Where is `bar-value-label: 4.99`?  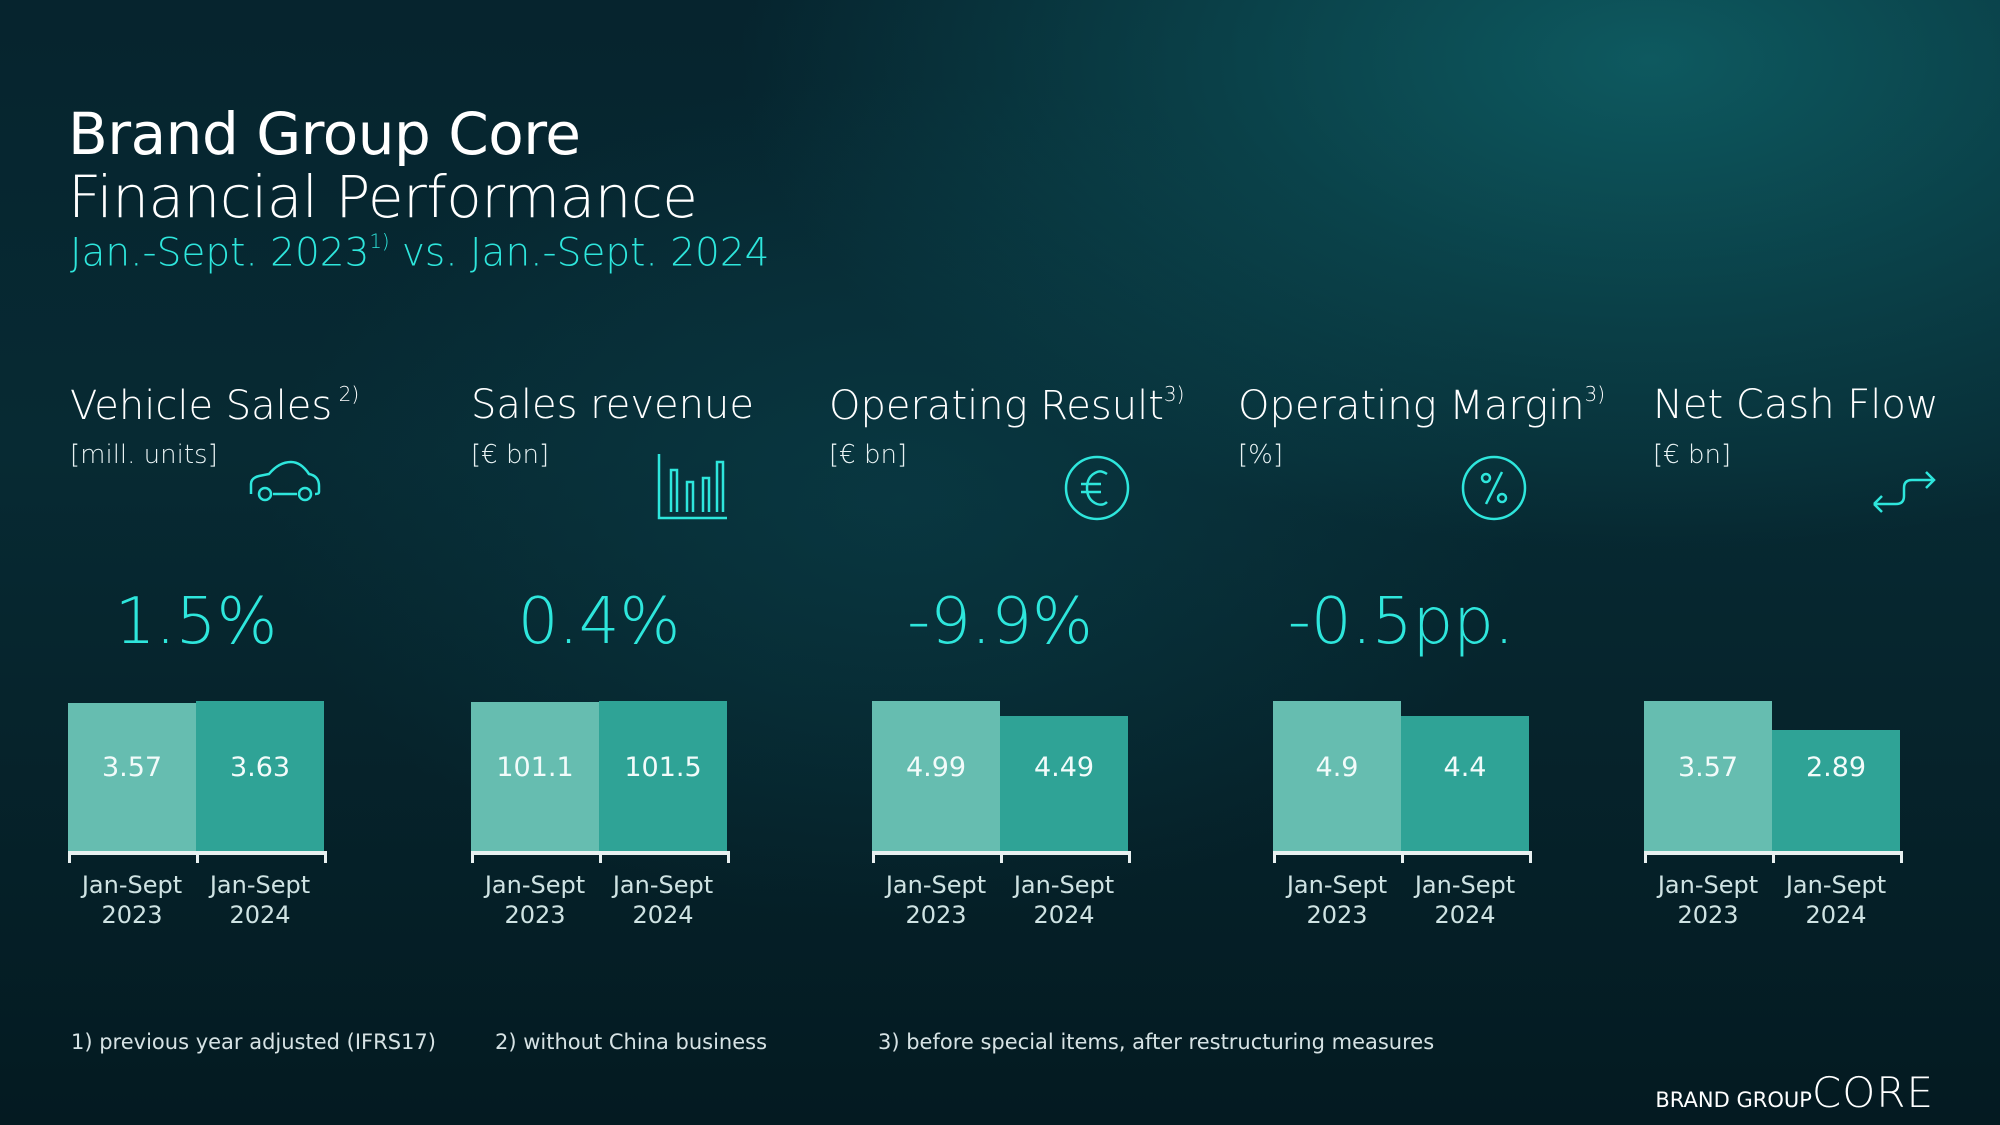
bar-value-label: 4.99 is located at coordinates (936, 767).